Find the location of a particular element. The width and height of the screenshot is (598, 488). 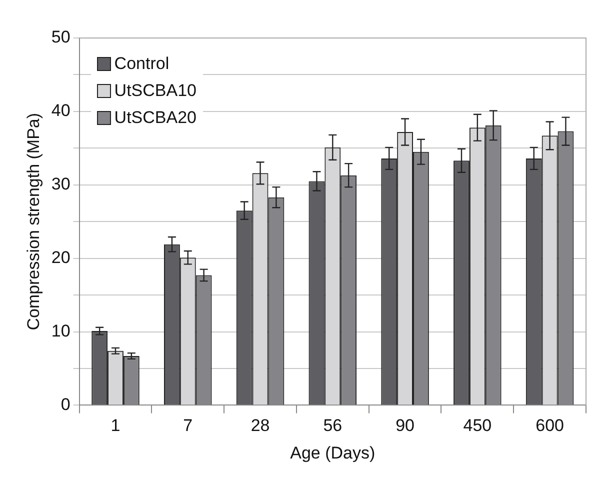

x-tick-label: 600 is located at coordinates (550, 426).